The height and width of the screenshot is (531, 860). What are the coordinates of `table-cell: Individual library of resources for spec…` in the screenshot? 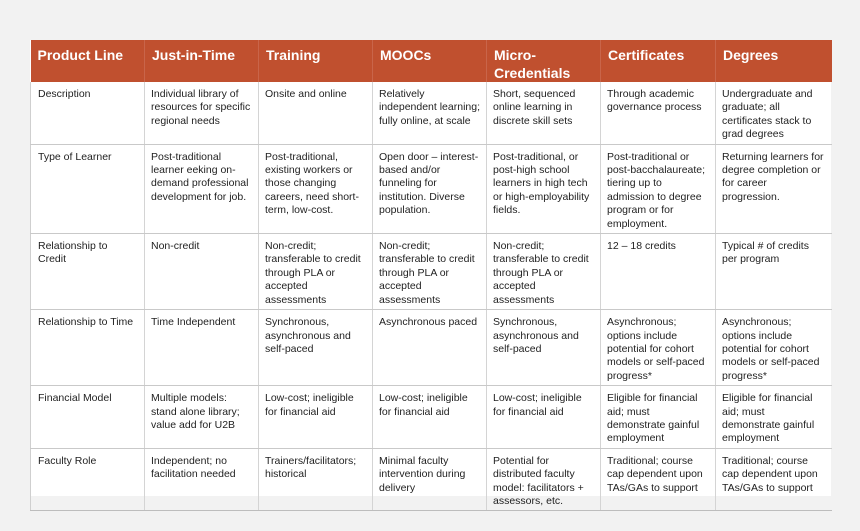 It's located at (201, 113).